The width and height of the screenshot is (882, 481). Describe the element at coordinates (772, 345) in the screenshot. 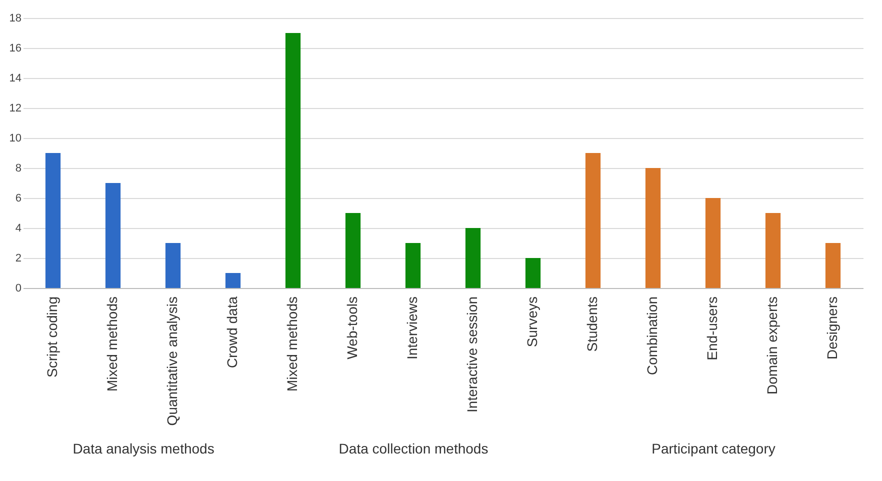

I see `x-tick-label: Domain experts` at that location.